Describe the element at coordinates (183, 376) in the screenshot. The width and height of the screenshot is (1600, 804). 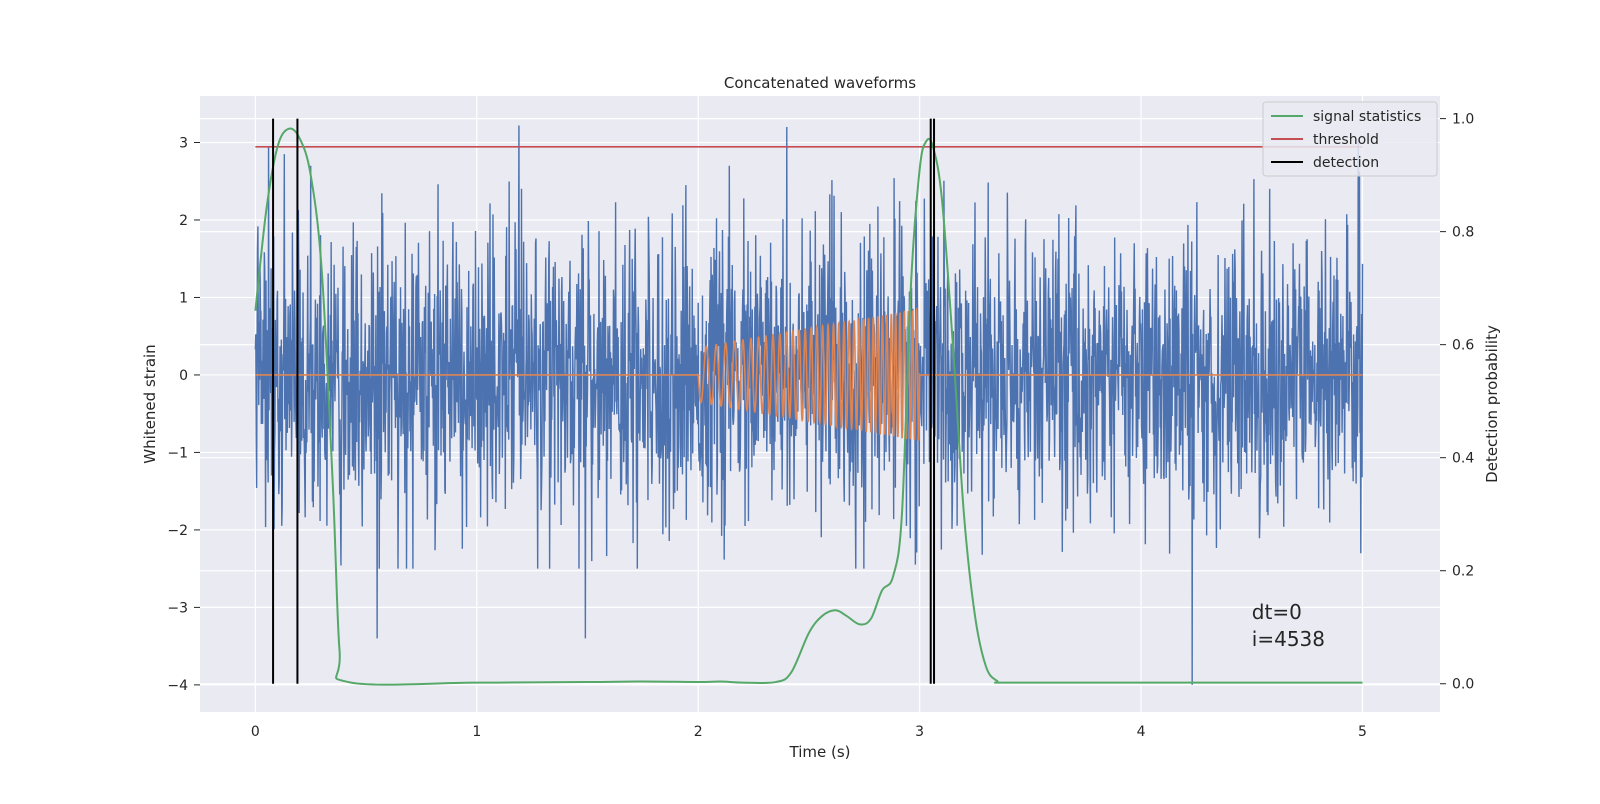
I see `y-tick-label: 0` at that location.